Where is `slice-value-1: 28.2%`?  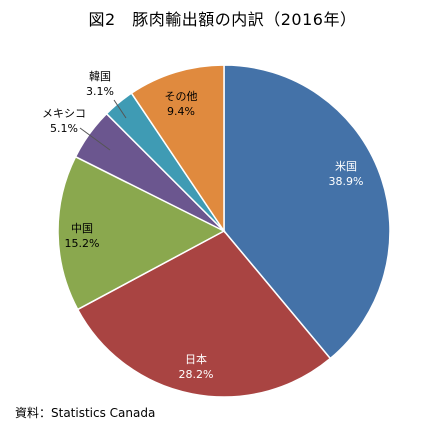
slice-value-1: 28.2% is located at coordinates (196, 374).